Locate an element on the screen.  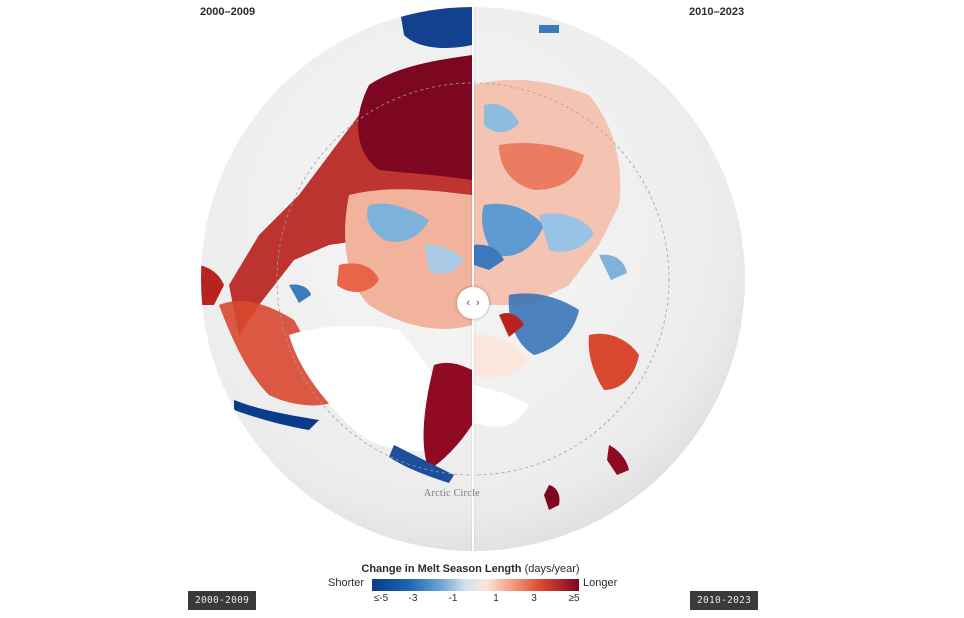
legend-tick: -3 is located at coordinates (413, 598).